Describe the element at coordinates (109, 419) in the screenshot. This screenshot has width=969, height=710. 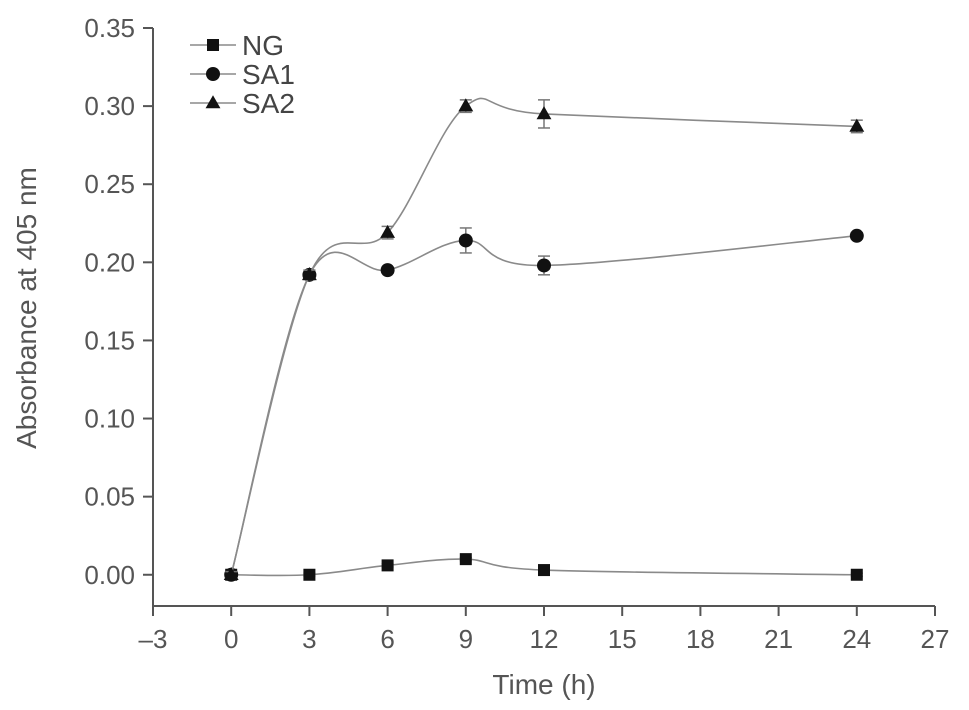
I see `y-tick-label: 0.10` at that location.